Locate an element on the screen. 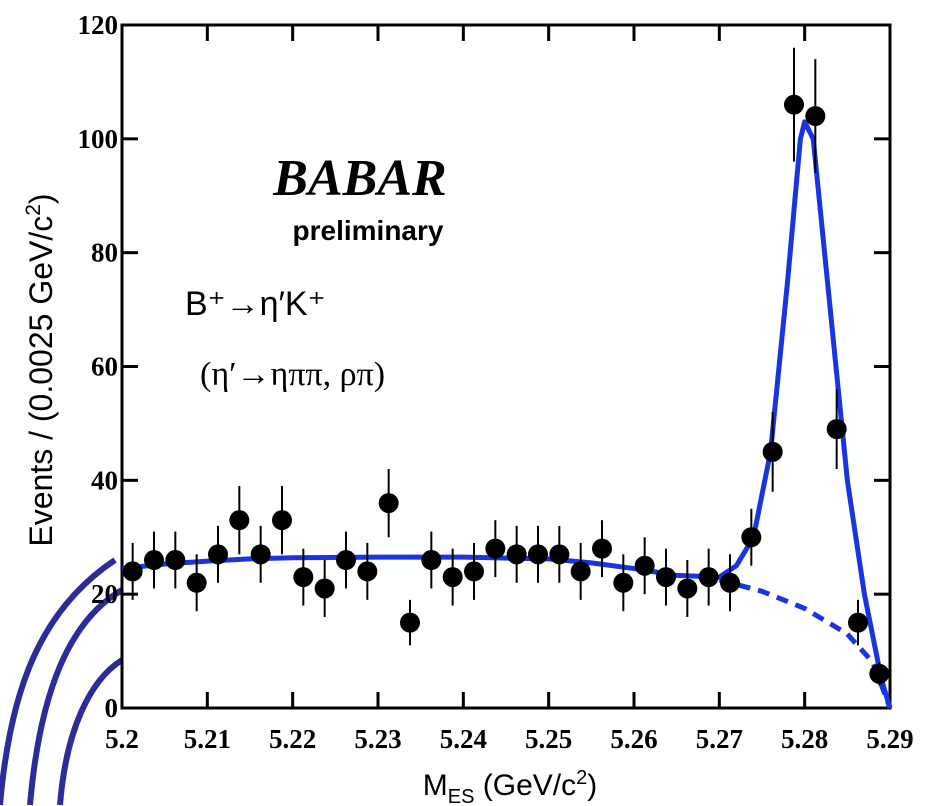 Image resolution: width=926 pixels, height=806 pixels. x-tick-label: 5.22 is located at coordinates (292, 739).